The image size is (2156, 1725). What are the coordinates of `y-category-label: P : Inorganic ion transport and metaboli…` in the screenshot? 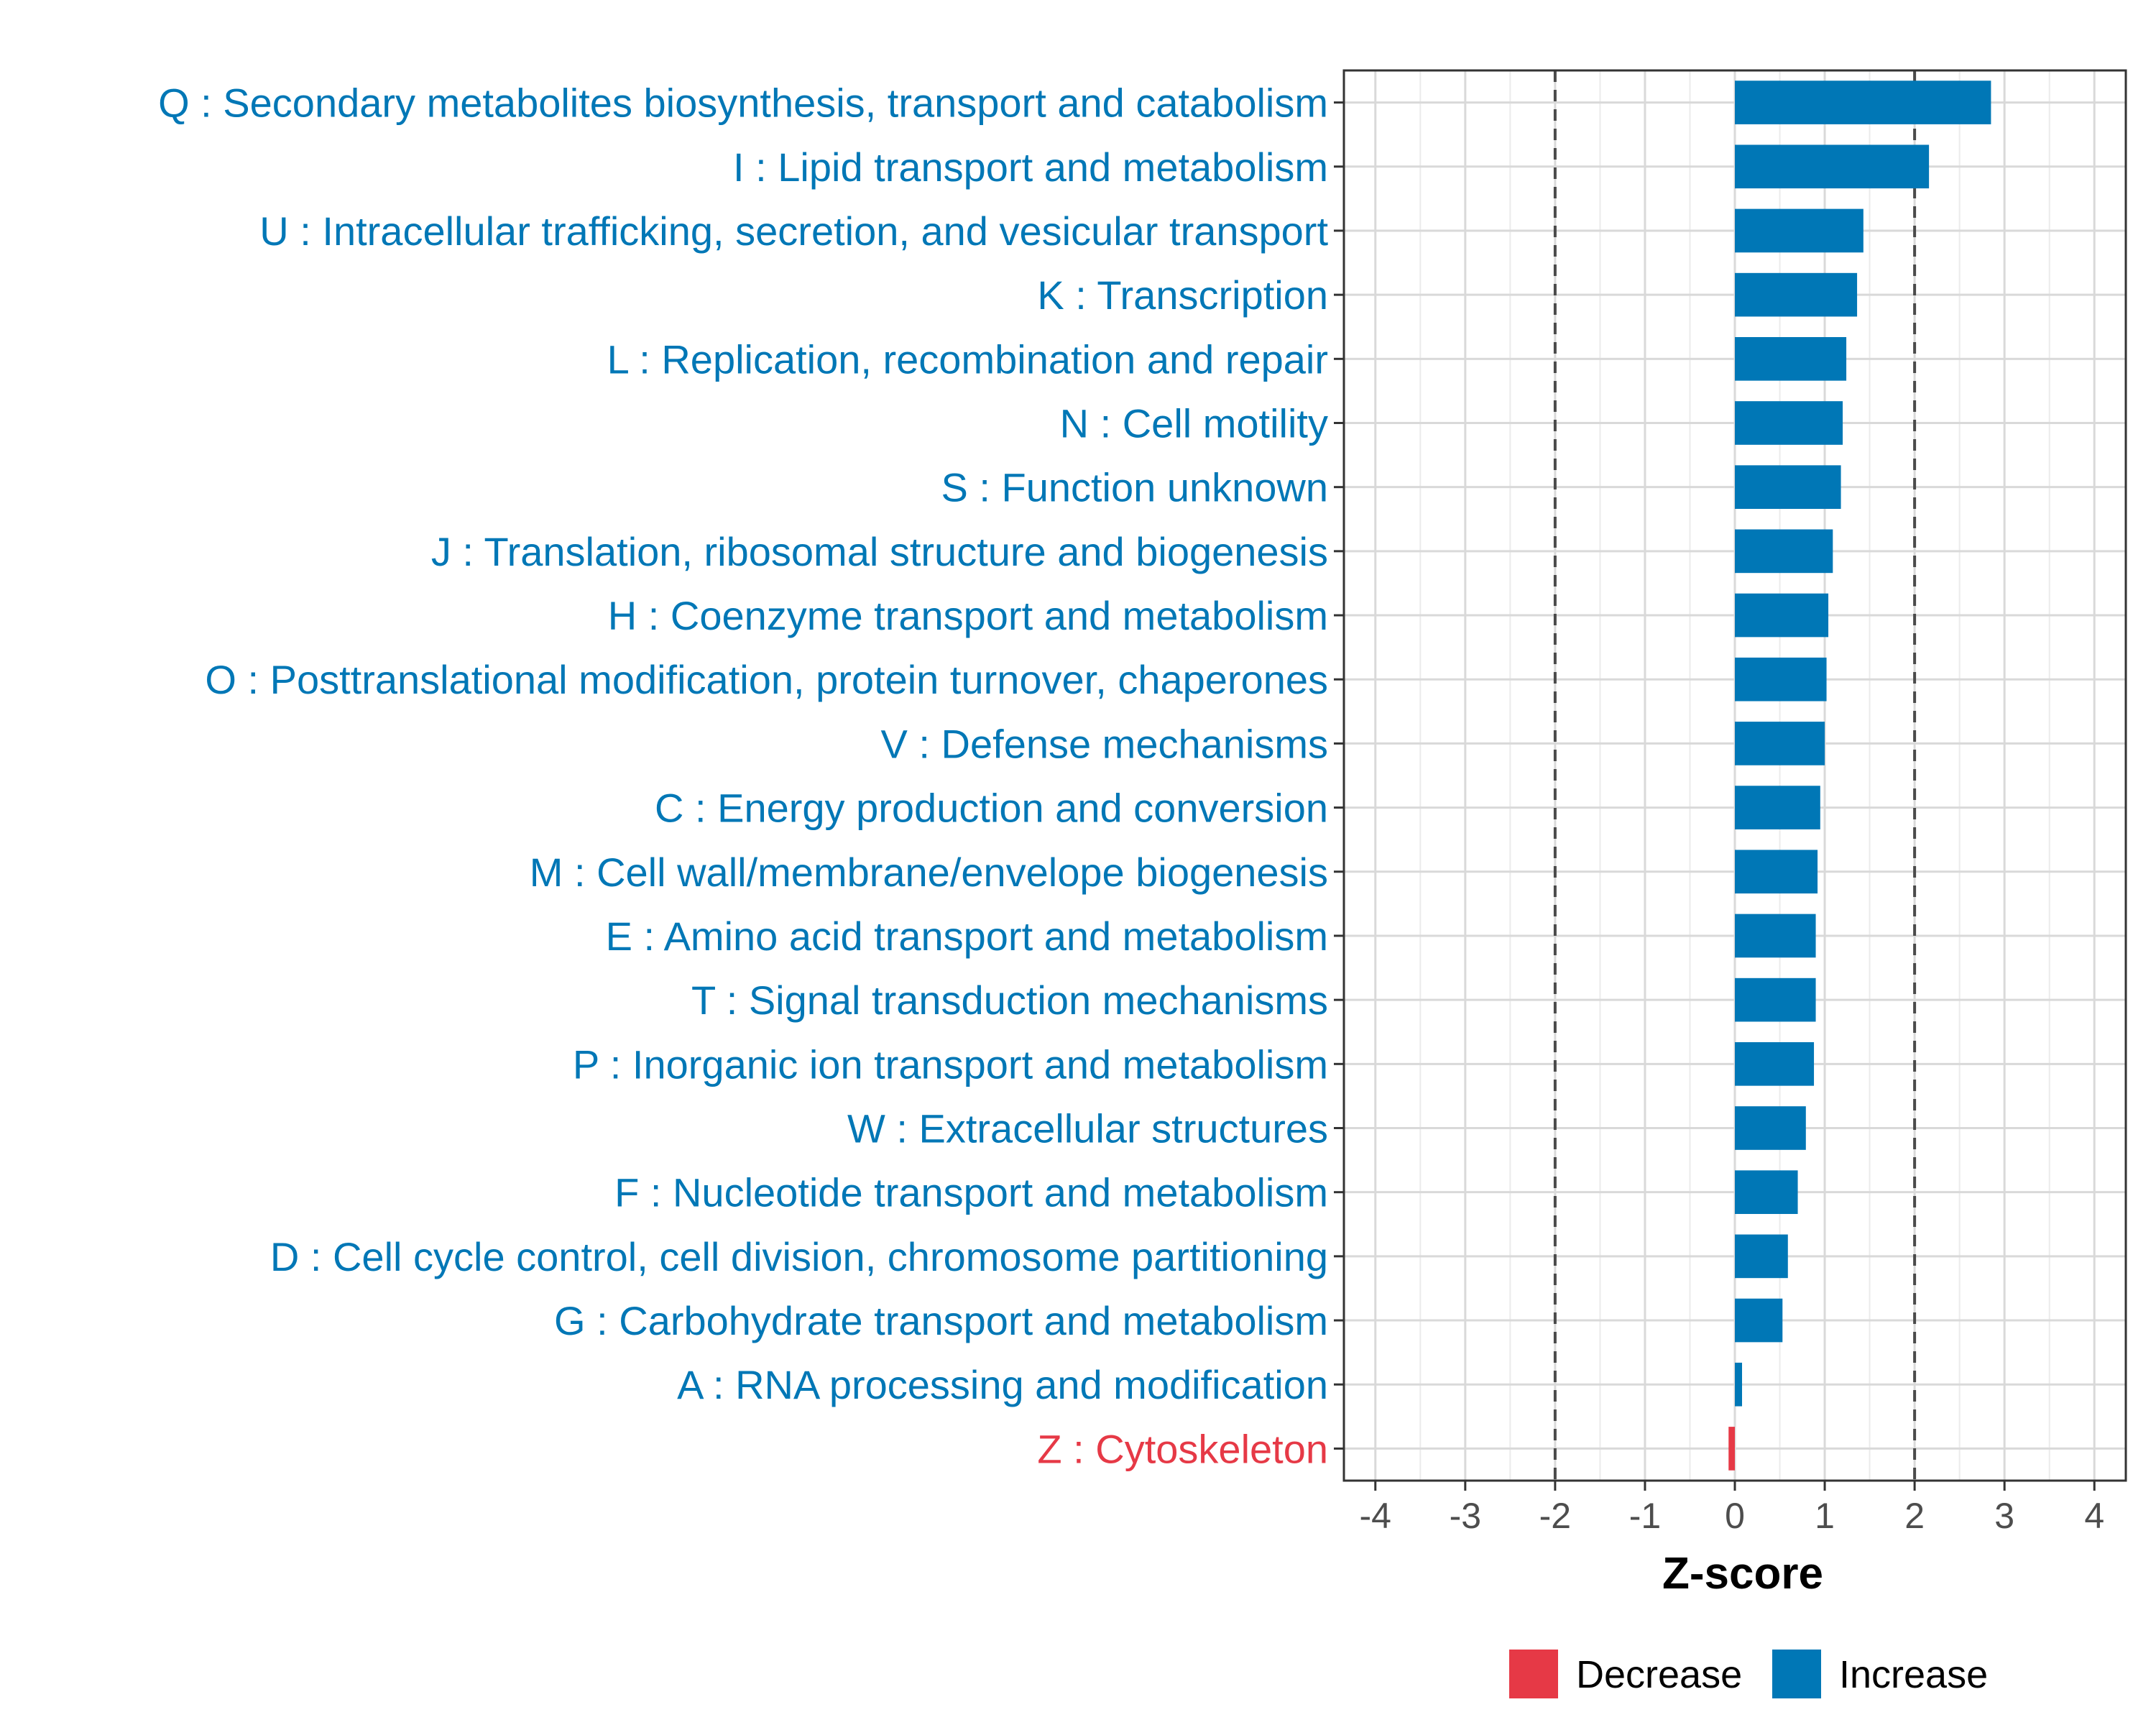 It's located at (951, 1064).